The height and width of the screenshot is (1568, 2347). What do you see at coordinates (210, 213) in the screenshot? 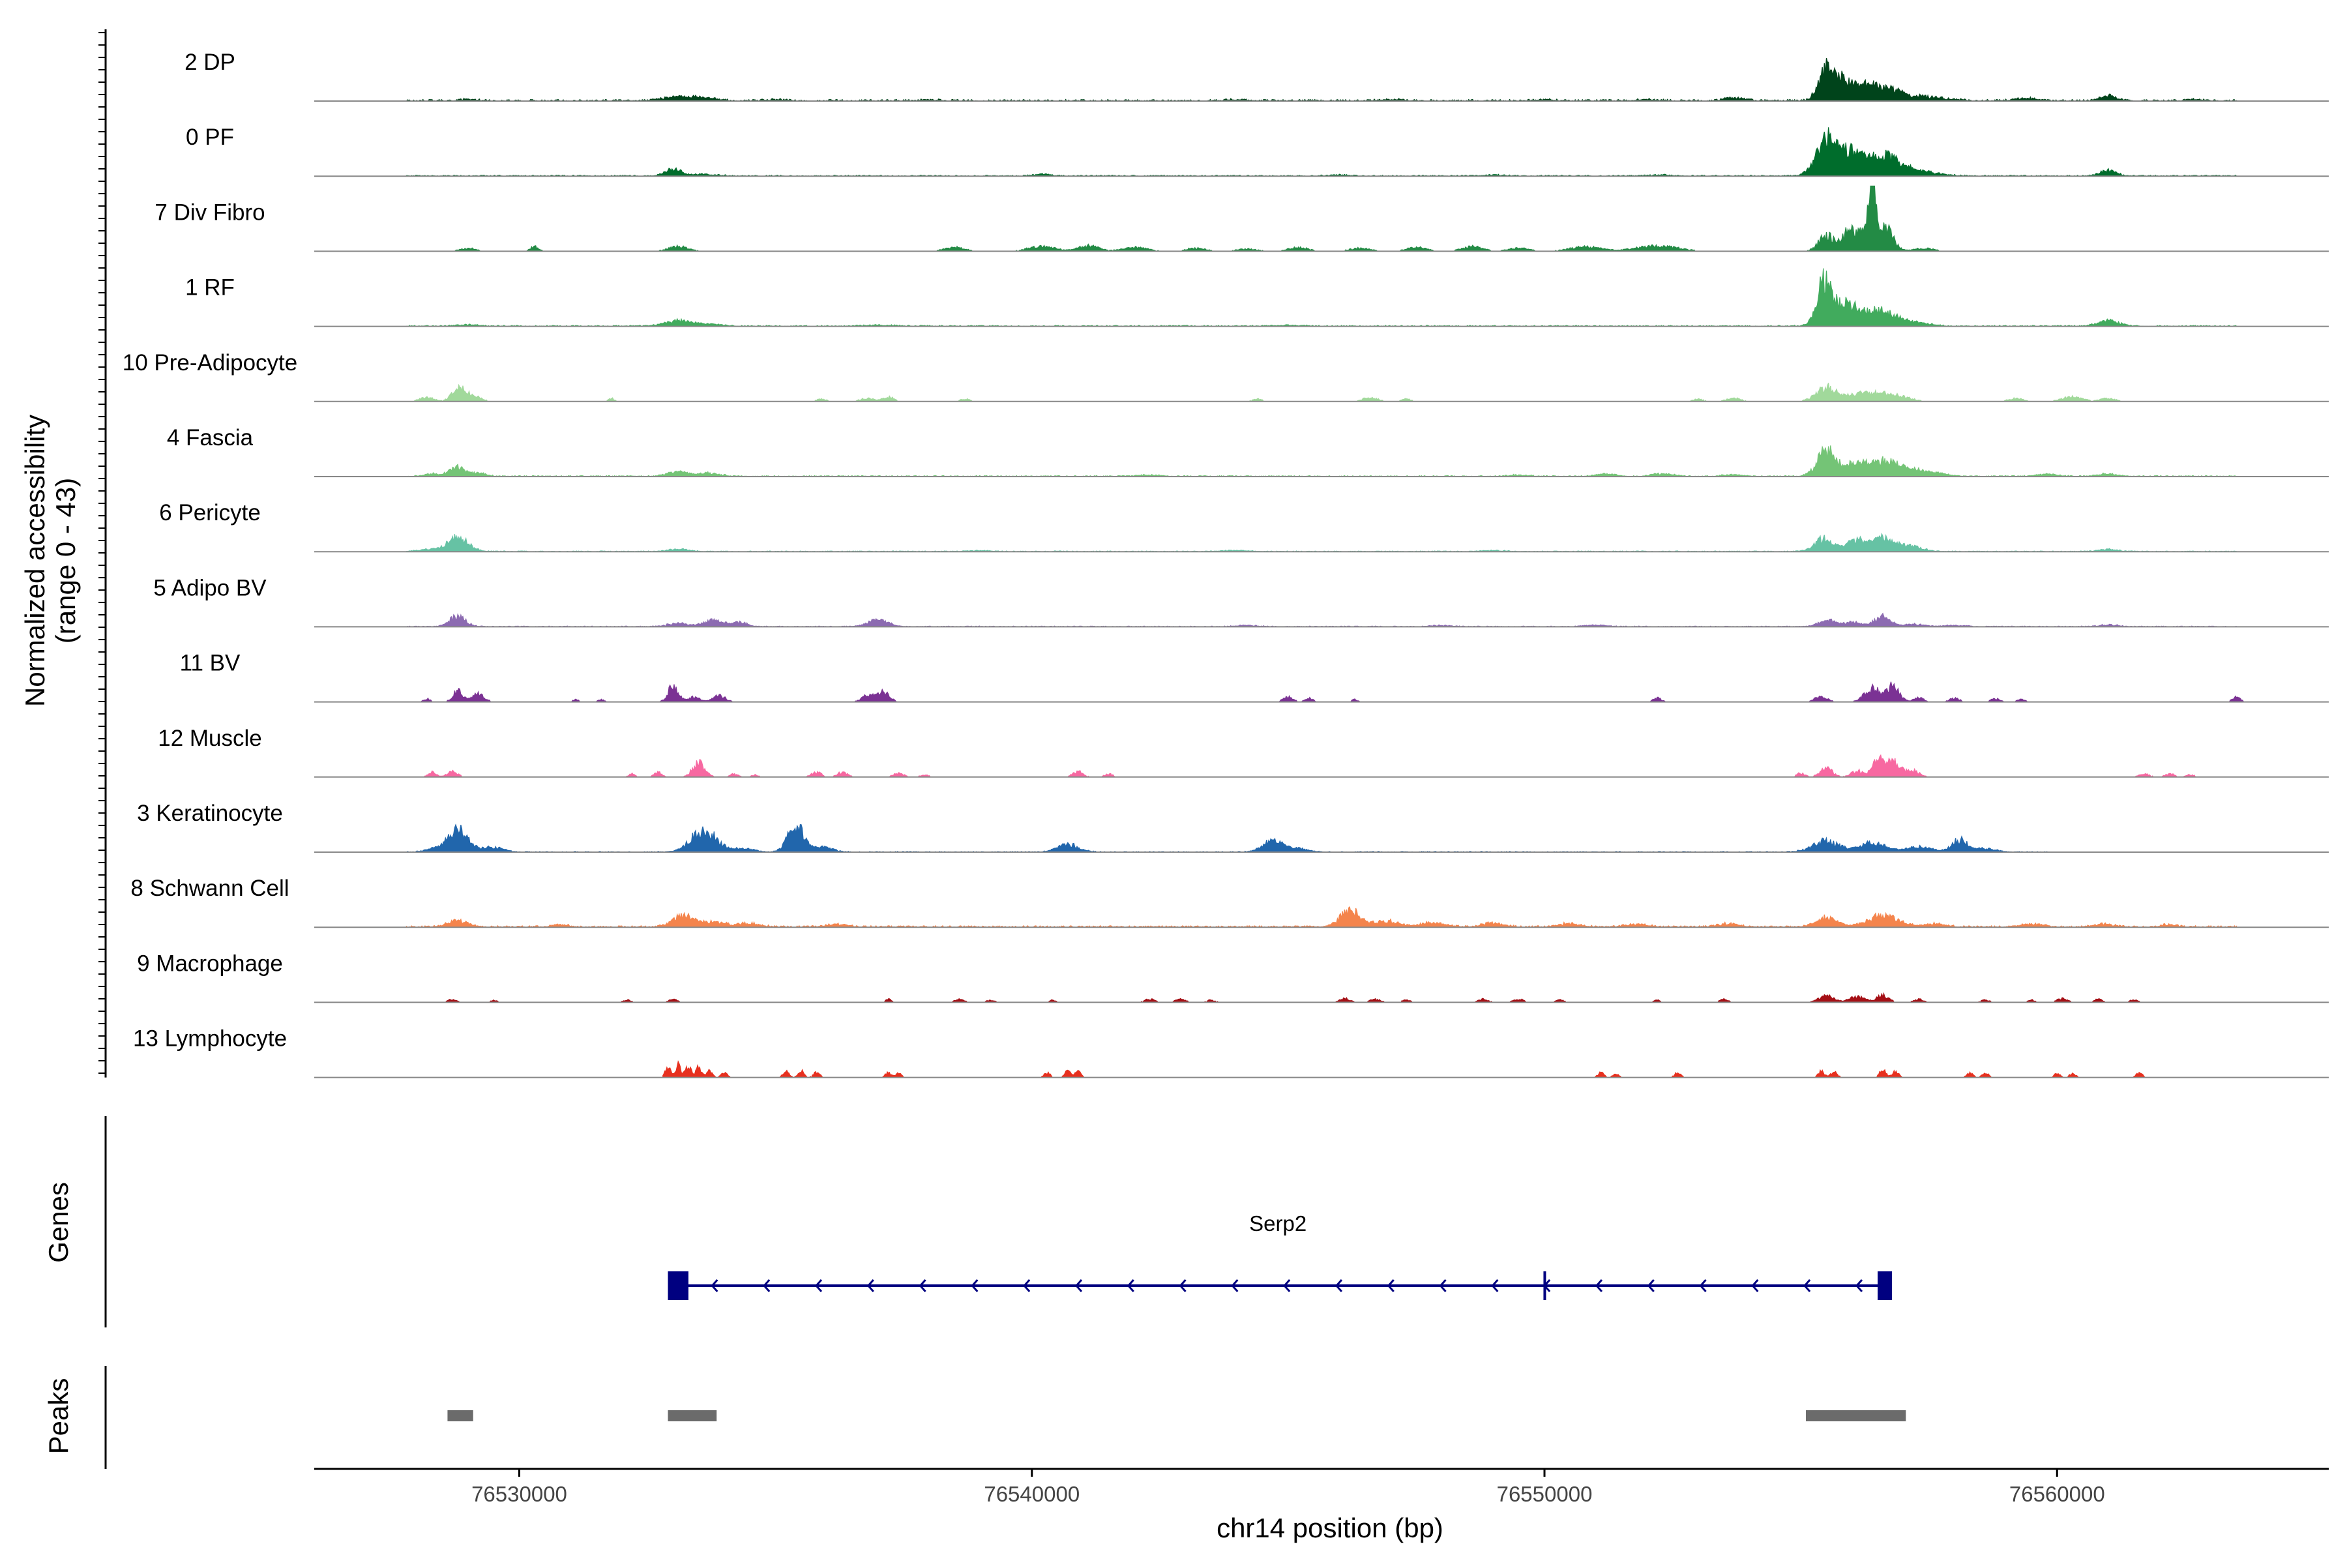
I see `track-label: 7 Div Fibro` at bounding box center [210, 213].